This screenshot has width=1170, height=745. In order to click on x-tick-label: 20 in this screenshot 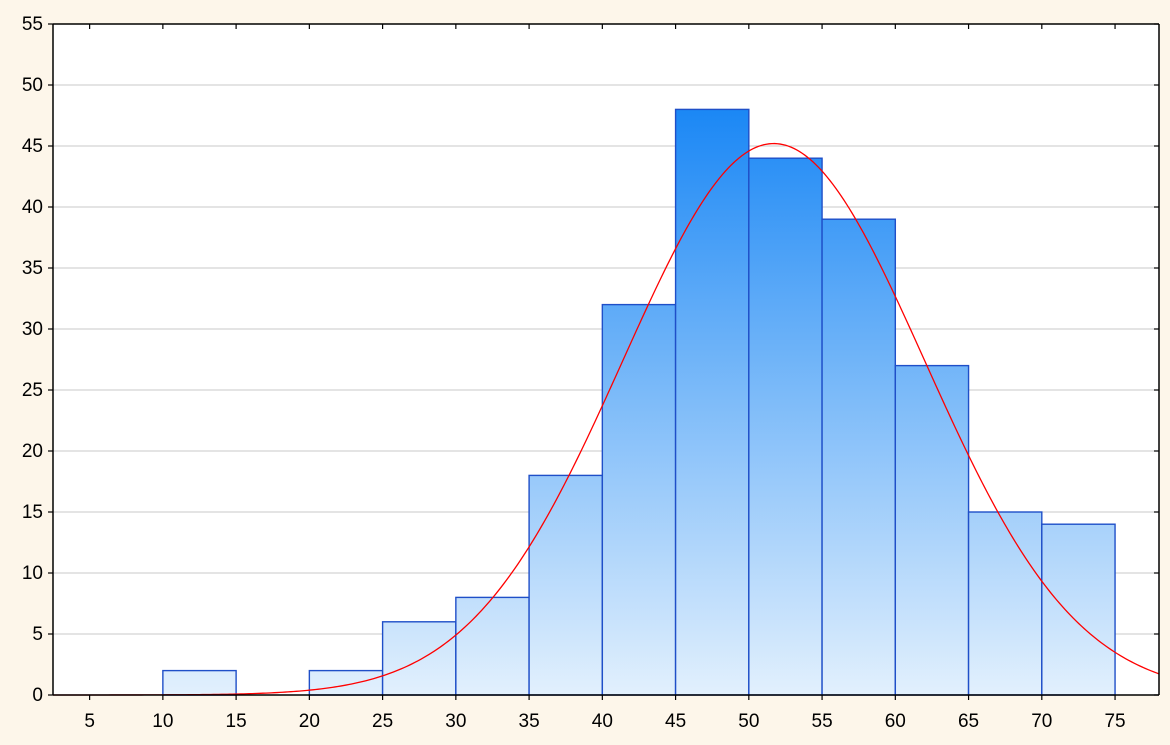, I will do `click(309, 721)`.